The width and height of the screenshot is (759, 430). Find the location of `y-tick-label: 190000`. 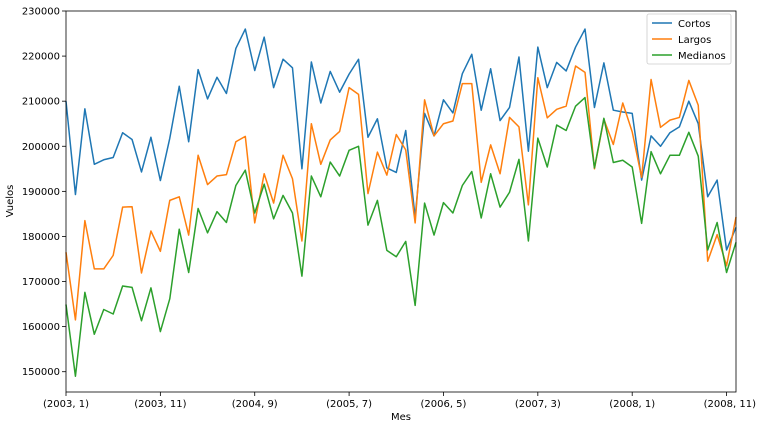

y-tick-label: 190000 is located at coordinates (41, 192).